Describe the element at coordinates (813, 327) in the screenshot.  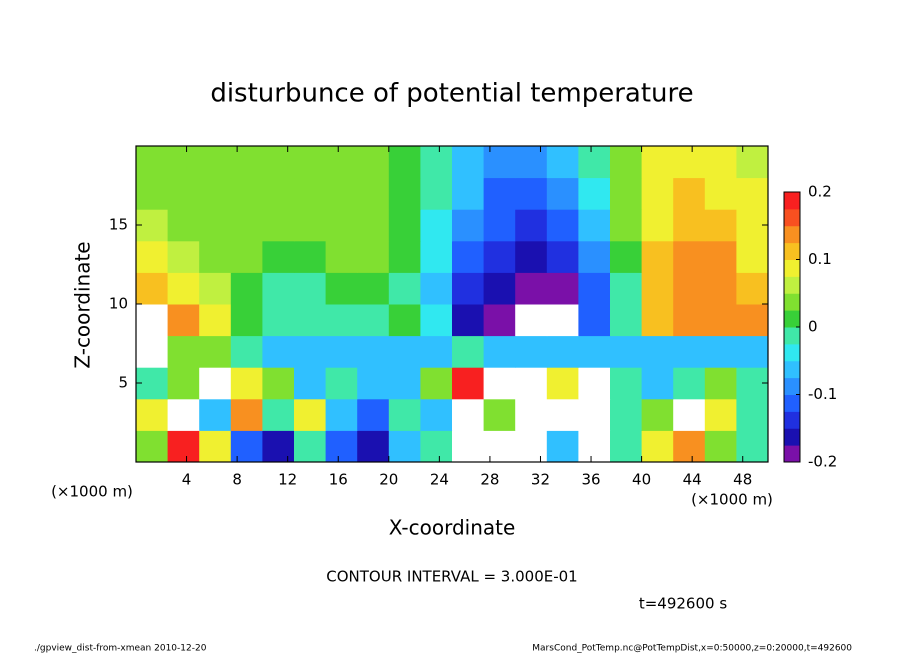
I see `colorbar-tick-label: 0` at that location.